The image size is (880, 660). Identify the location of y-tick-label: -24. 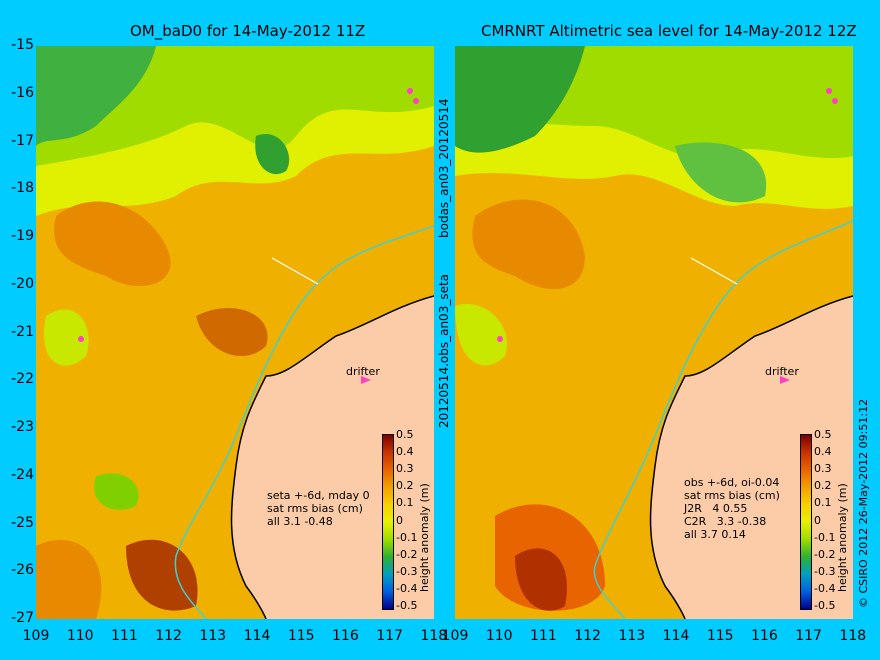
(22, 474).